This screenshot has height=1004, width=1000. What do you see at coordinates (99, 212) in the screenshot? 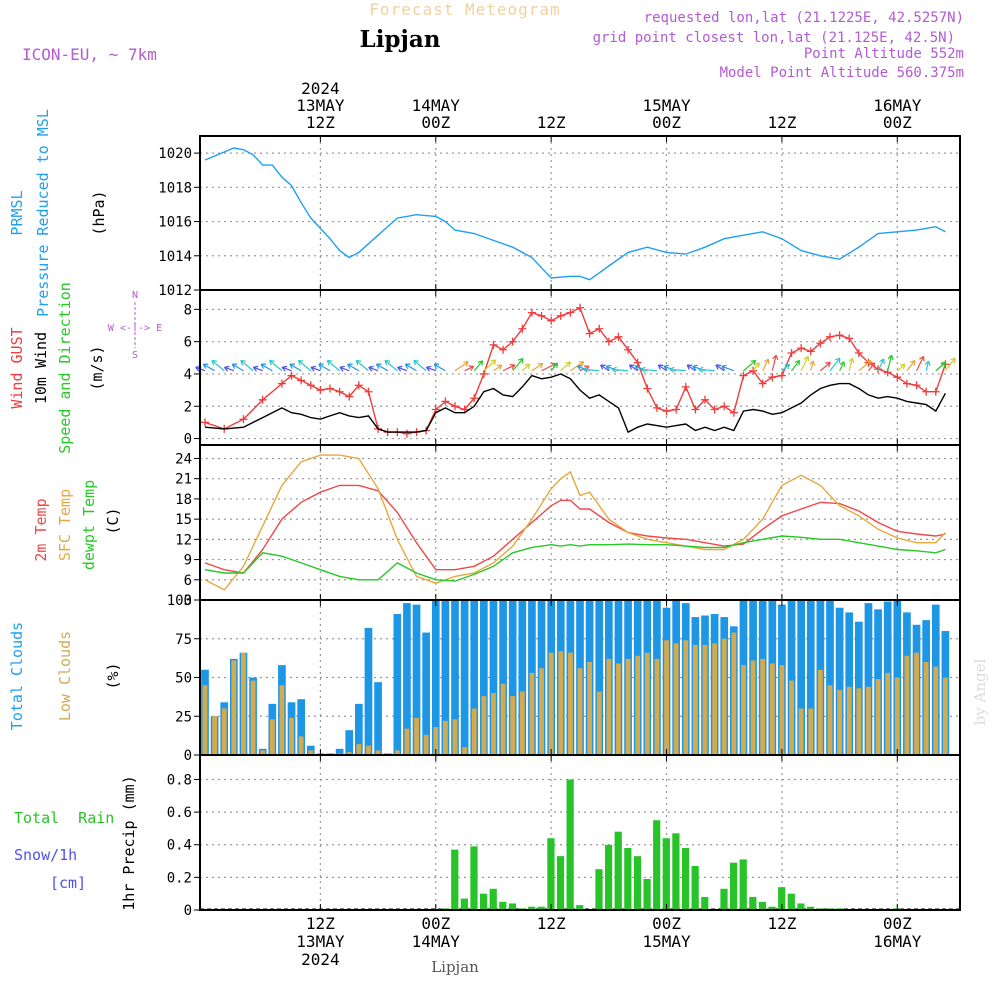
I see `pressure-unit: (hPa)` at bounding box center [99, 212].